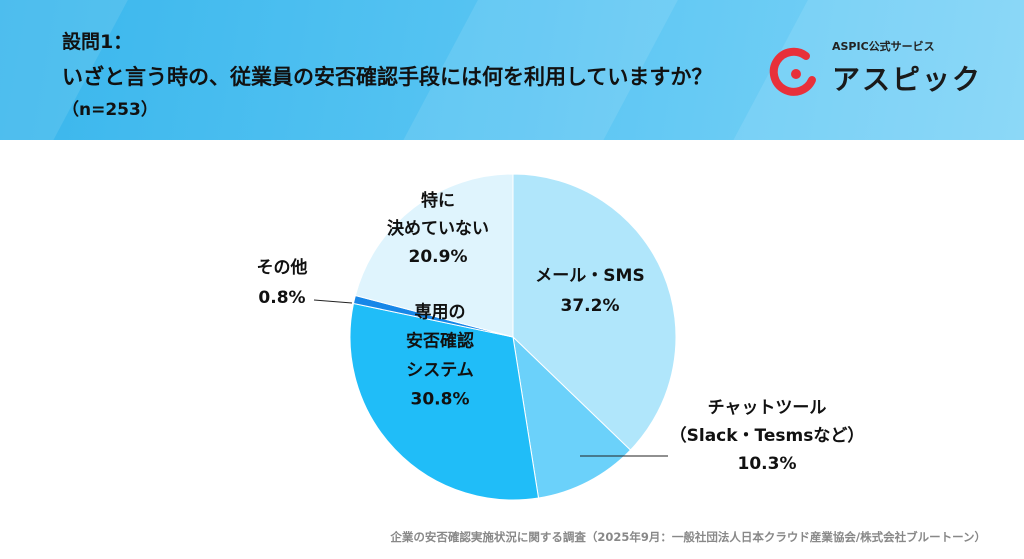  Describe the element at coordinates (281, 298) in the screenshot. I see `slice-value-label: 0.8%` at that location.